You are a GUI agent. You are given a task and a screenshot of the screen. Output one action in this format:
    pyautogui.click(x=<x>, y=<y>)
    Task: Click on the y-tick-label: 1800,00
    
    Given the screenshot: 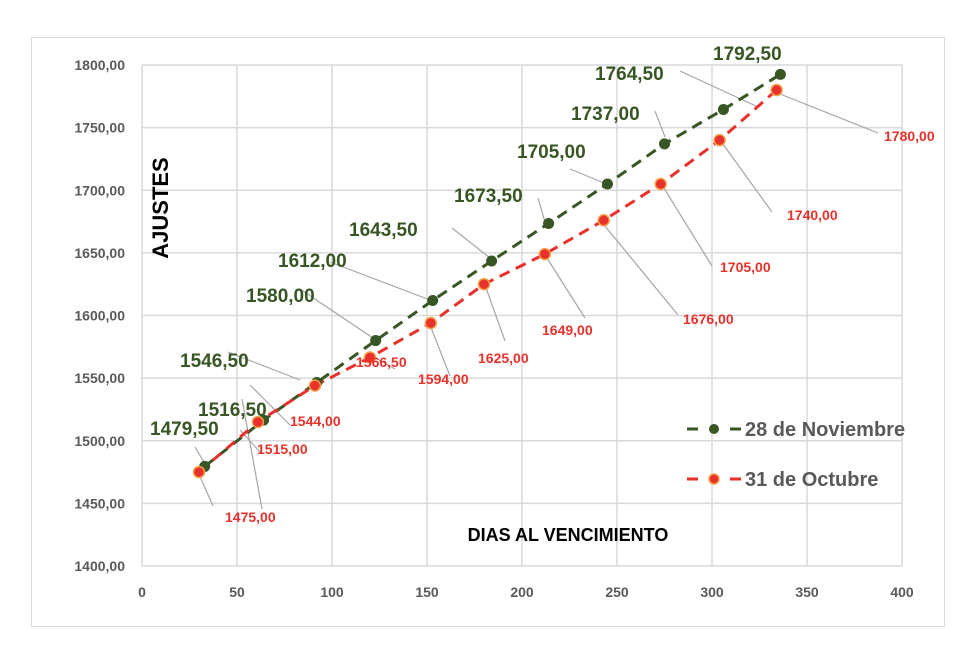 What is the action you would take?
    pyautogui.click(x=99, y=65)
    